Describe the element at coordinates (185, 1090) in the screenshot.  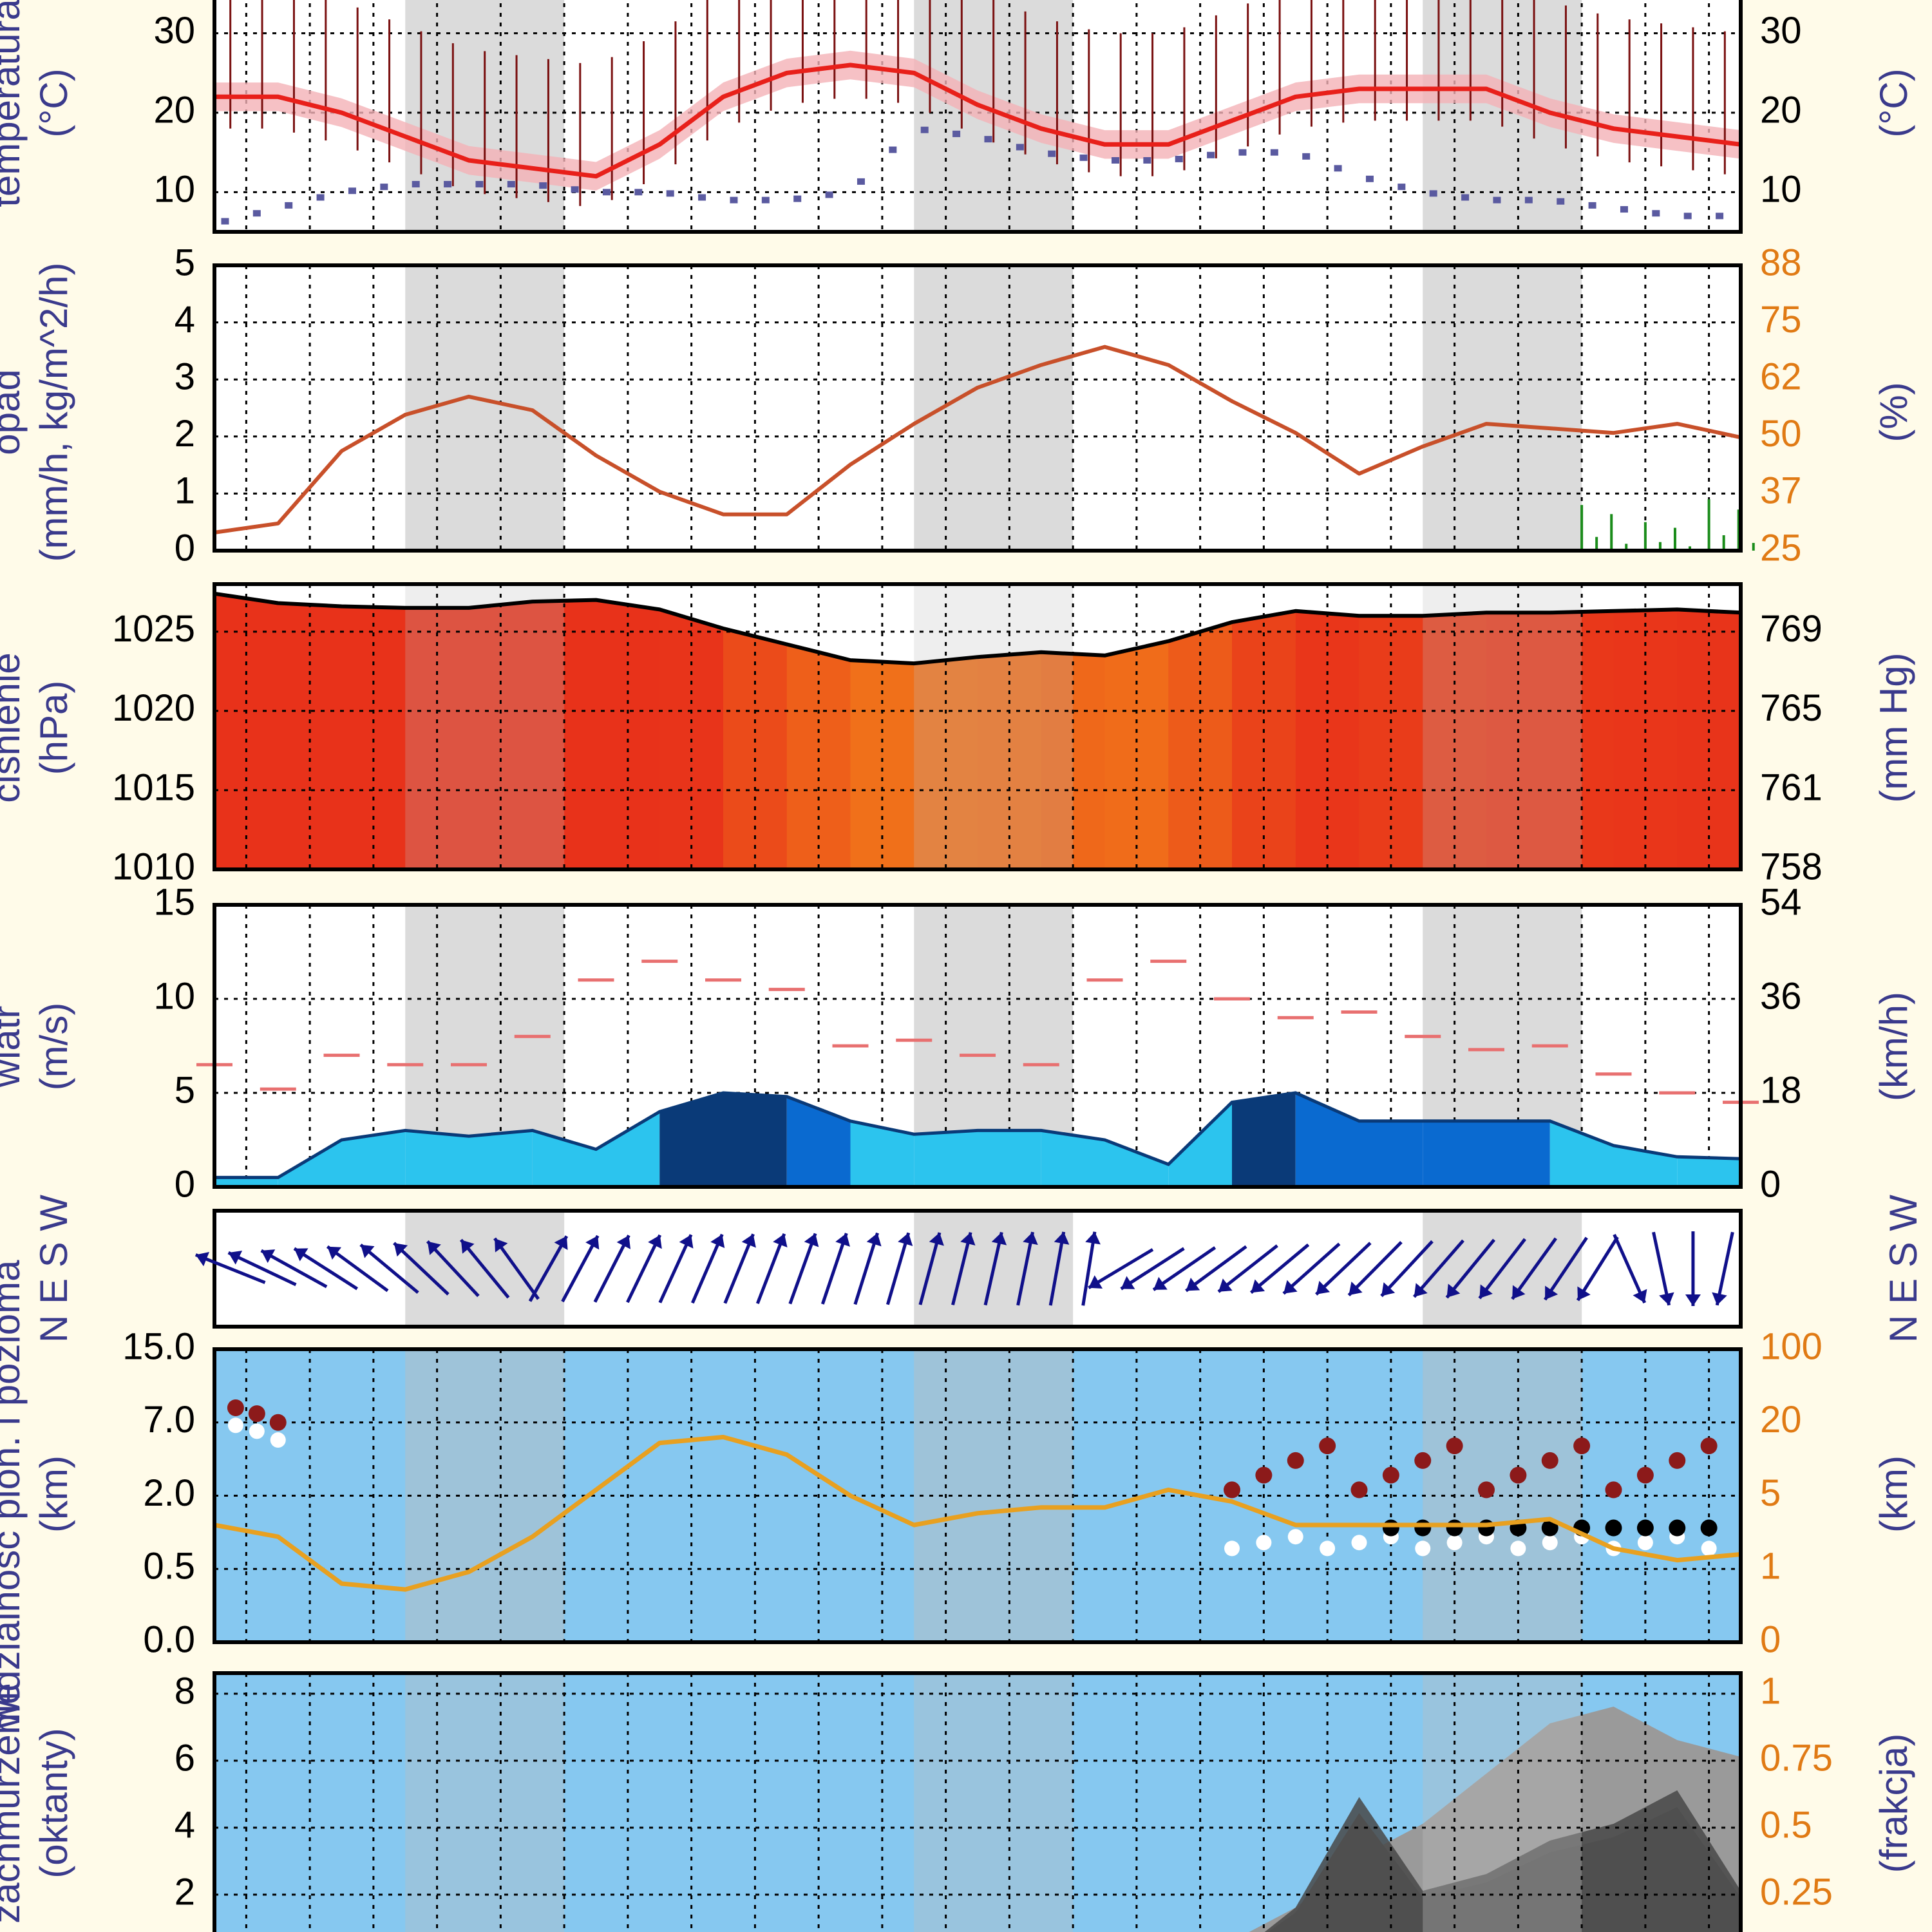
I see `wind-left-tick: 5` at that location.